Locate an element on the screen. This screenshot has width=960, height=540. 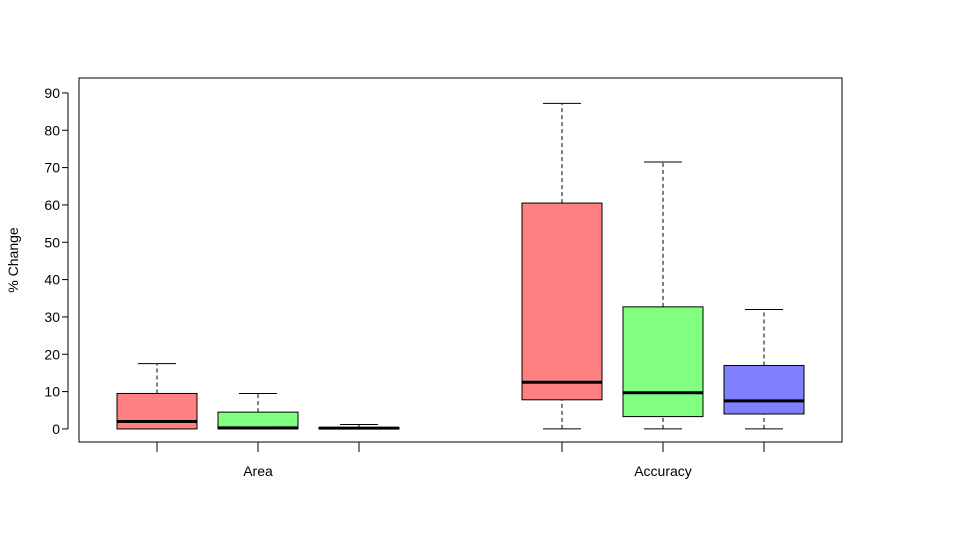
y-tick-label: 0 is located at coordinates (56, 429).